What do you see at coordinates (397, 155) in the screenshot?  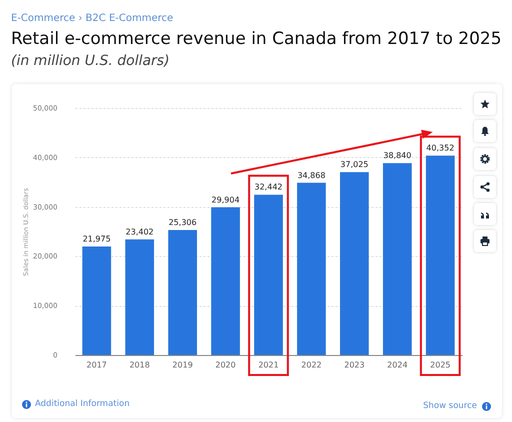 I see `data-label: 38,840` at bounding box center [397, 155].